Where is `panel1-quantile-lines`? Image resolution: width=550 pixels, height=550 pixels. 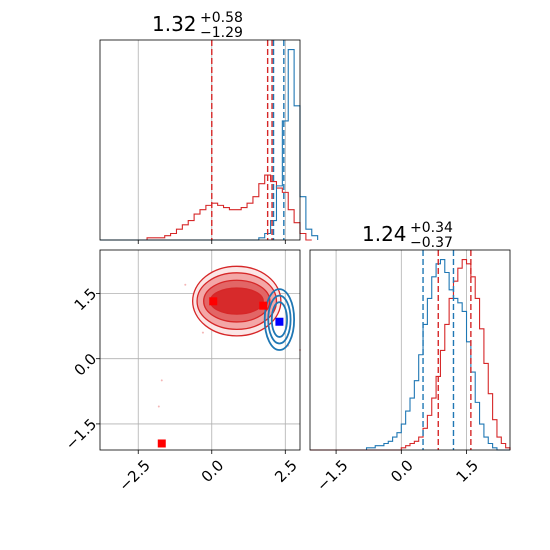
panel1-quantile-lines is located at coordinates (248, 140).